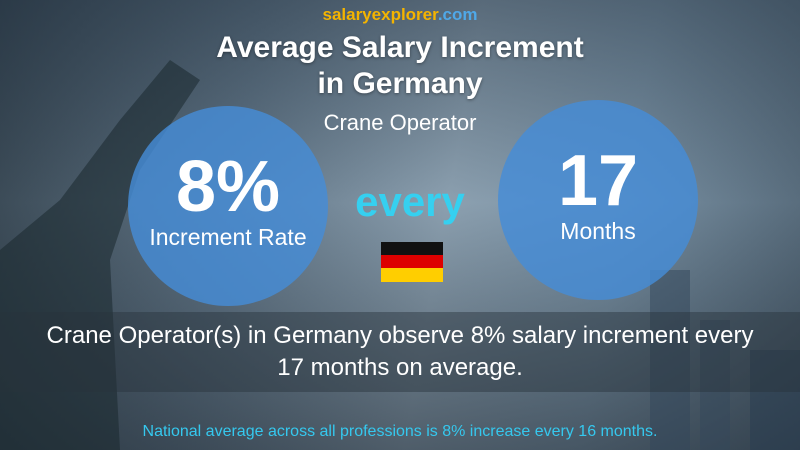 This screenshot has width=800, height=450. I want to click on title: Average Salary Increment, so click(400, 47).